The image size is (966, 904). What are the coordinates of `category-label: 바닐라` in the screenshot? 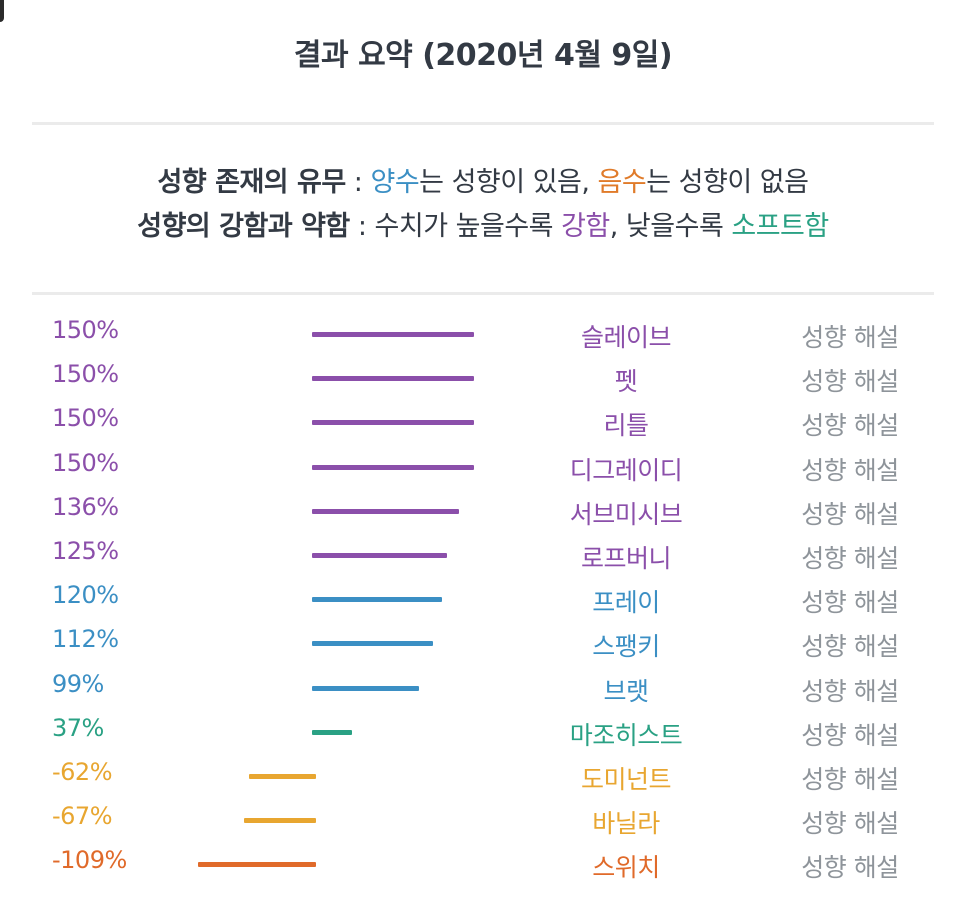 It's located at (626, 824).